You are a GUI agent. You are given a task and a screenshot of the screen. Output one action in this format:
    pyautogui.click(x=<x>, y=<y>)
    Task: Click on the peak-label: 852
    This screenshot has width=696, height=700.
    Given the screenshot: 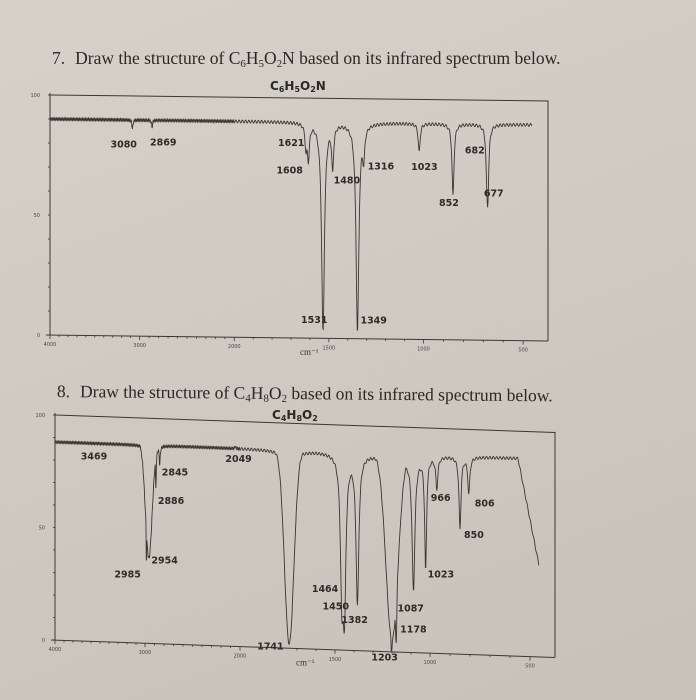 What is the action you would take?
    pyautogui.click(x=449, y=203)
    